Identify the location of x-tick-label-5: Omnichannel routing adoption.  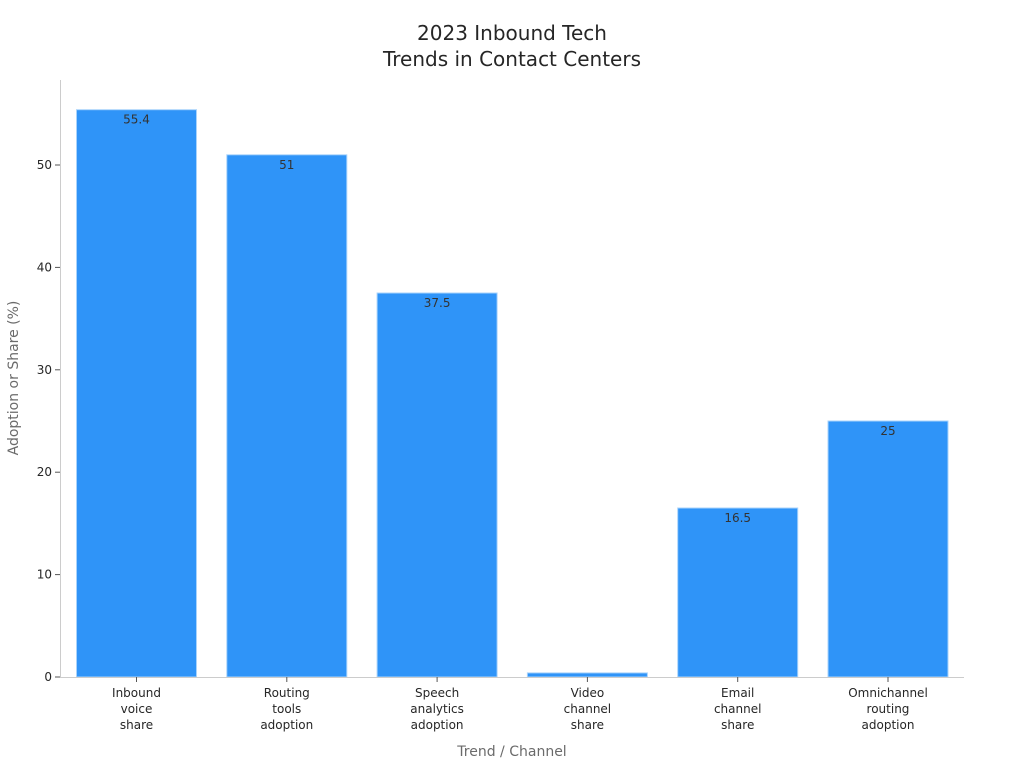
(888, 709).